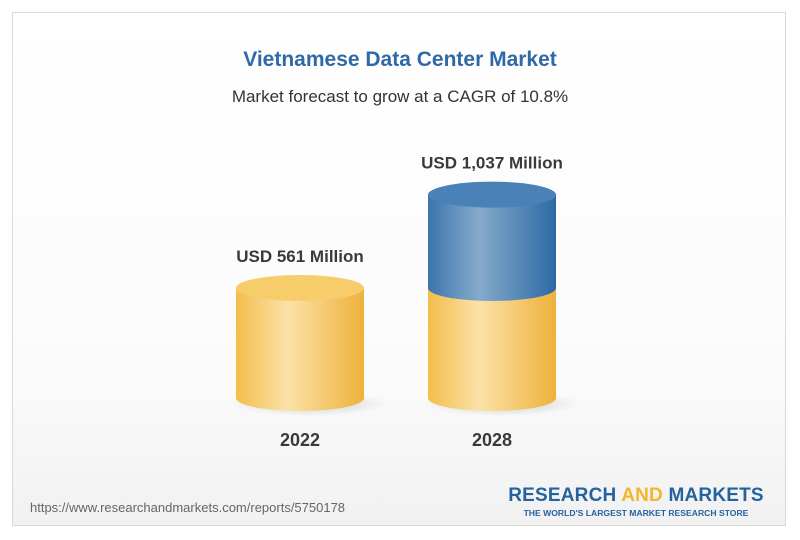 The height and width of the screenshot is (540, 800). Describe the element at coordinates (300, 288) in the screenshot. I see `cylinder-top-2022` at that location.